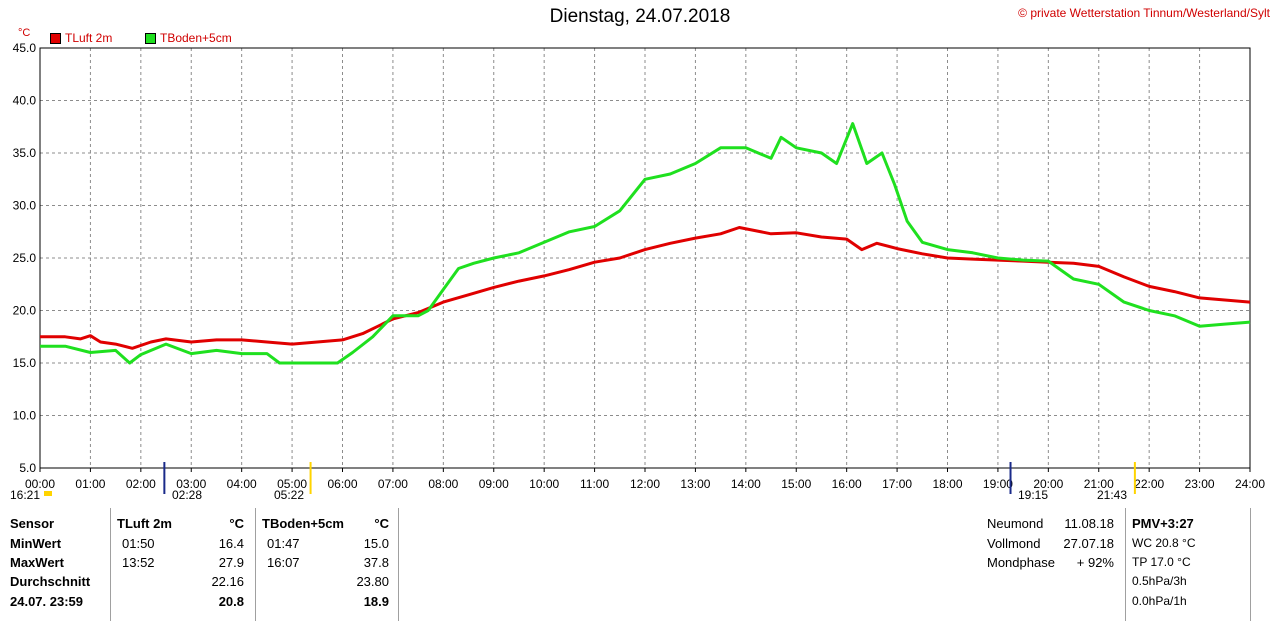 The image size is (1280, 621). I want to click on x-tick-label: 14:00, so click(746, 484).